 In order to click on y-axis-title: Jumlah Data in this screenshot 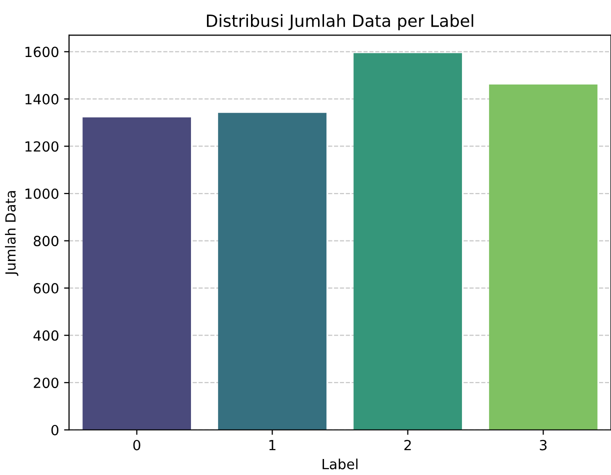, I will do `click(11, 233)`.